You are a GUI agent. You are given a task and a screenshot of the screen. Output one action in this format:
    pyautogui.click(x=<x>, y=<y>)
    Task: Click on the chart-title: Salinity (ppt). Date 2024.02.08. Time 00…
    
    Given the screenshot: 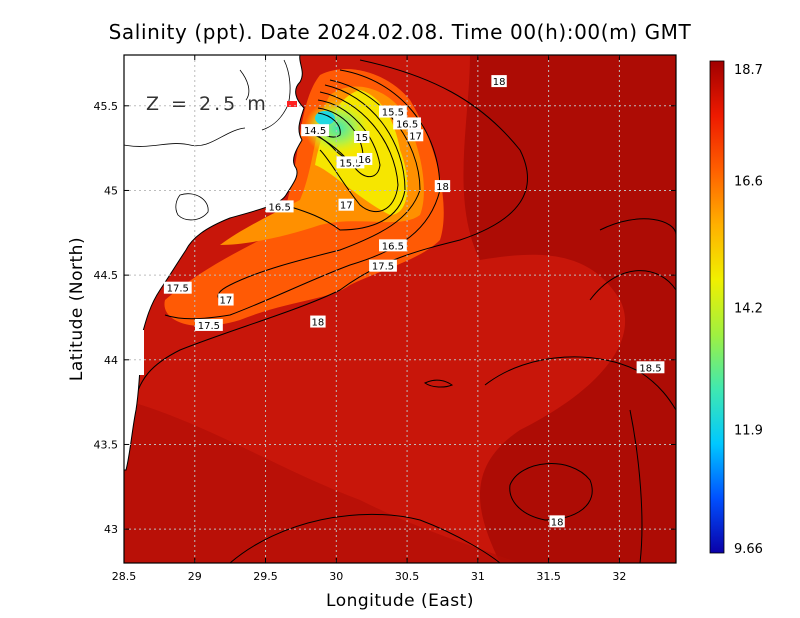 What is the action you would take?
    pyautogui.click(x=400, y=32)
    